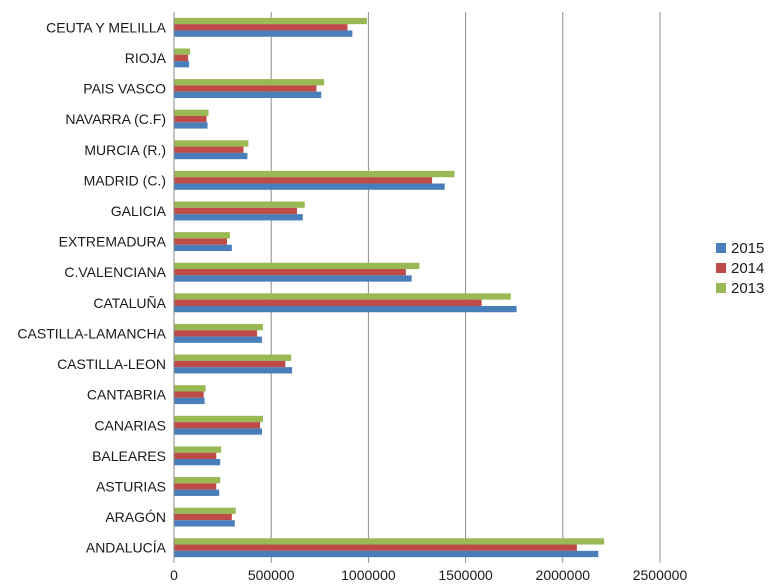 The image size is (774, 584). Describe the element at coordinates (129, 456) in the screenshot. I see `category-label: BALEARES` at that location.